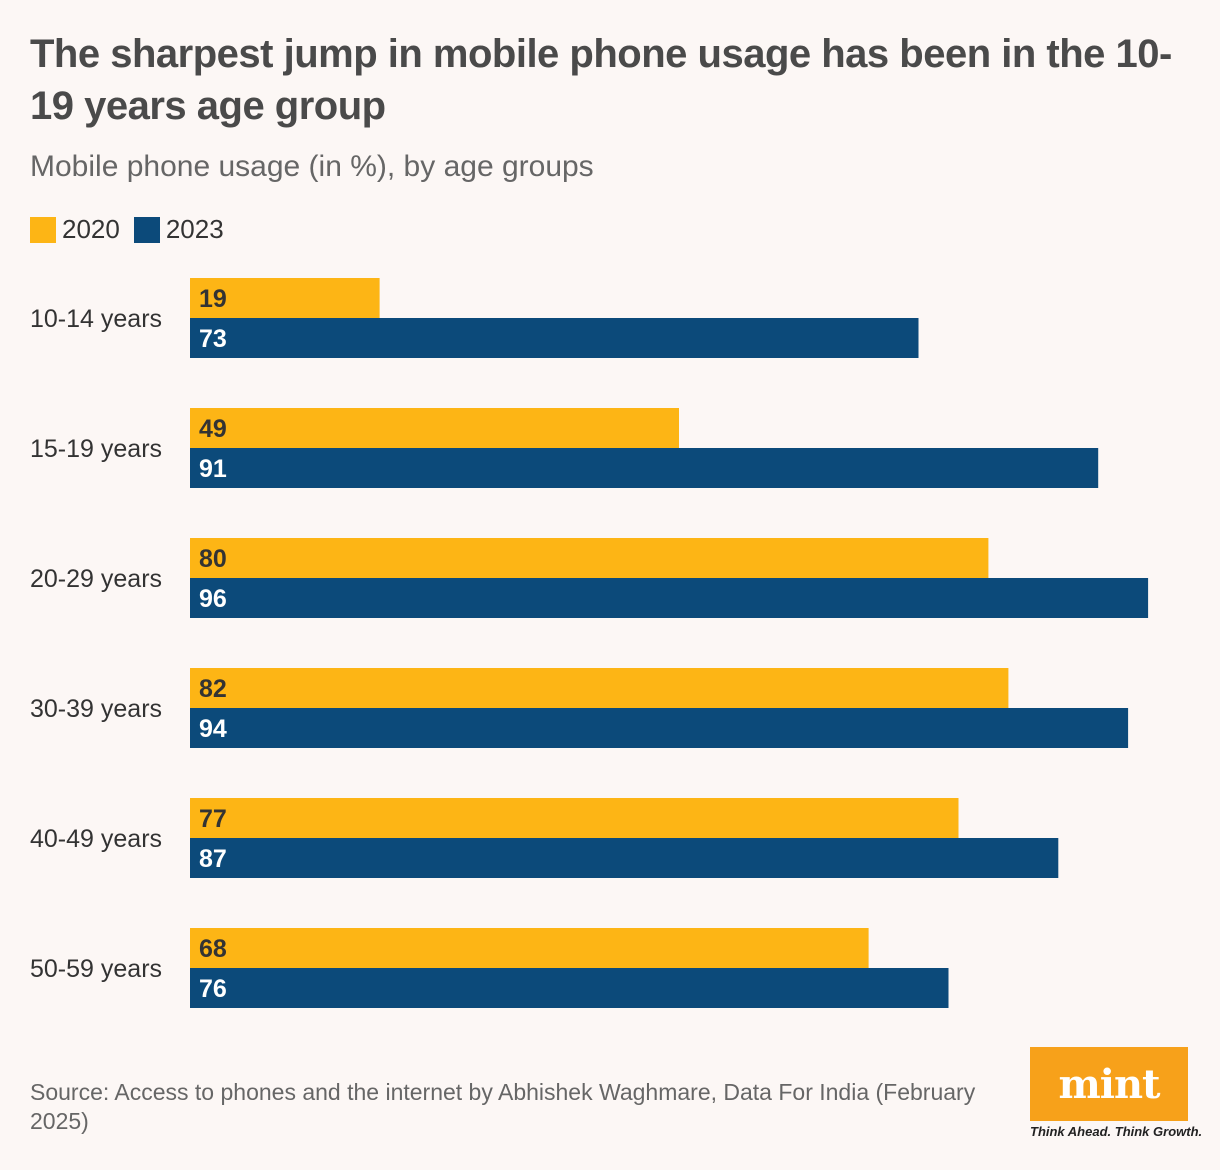  What do you see at coordinates (213, 559) in the screenshot?
I see `data-label-2020: 80` at bounding box center [213, 559].